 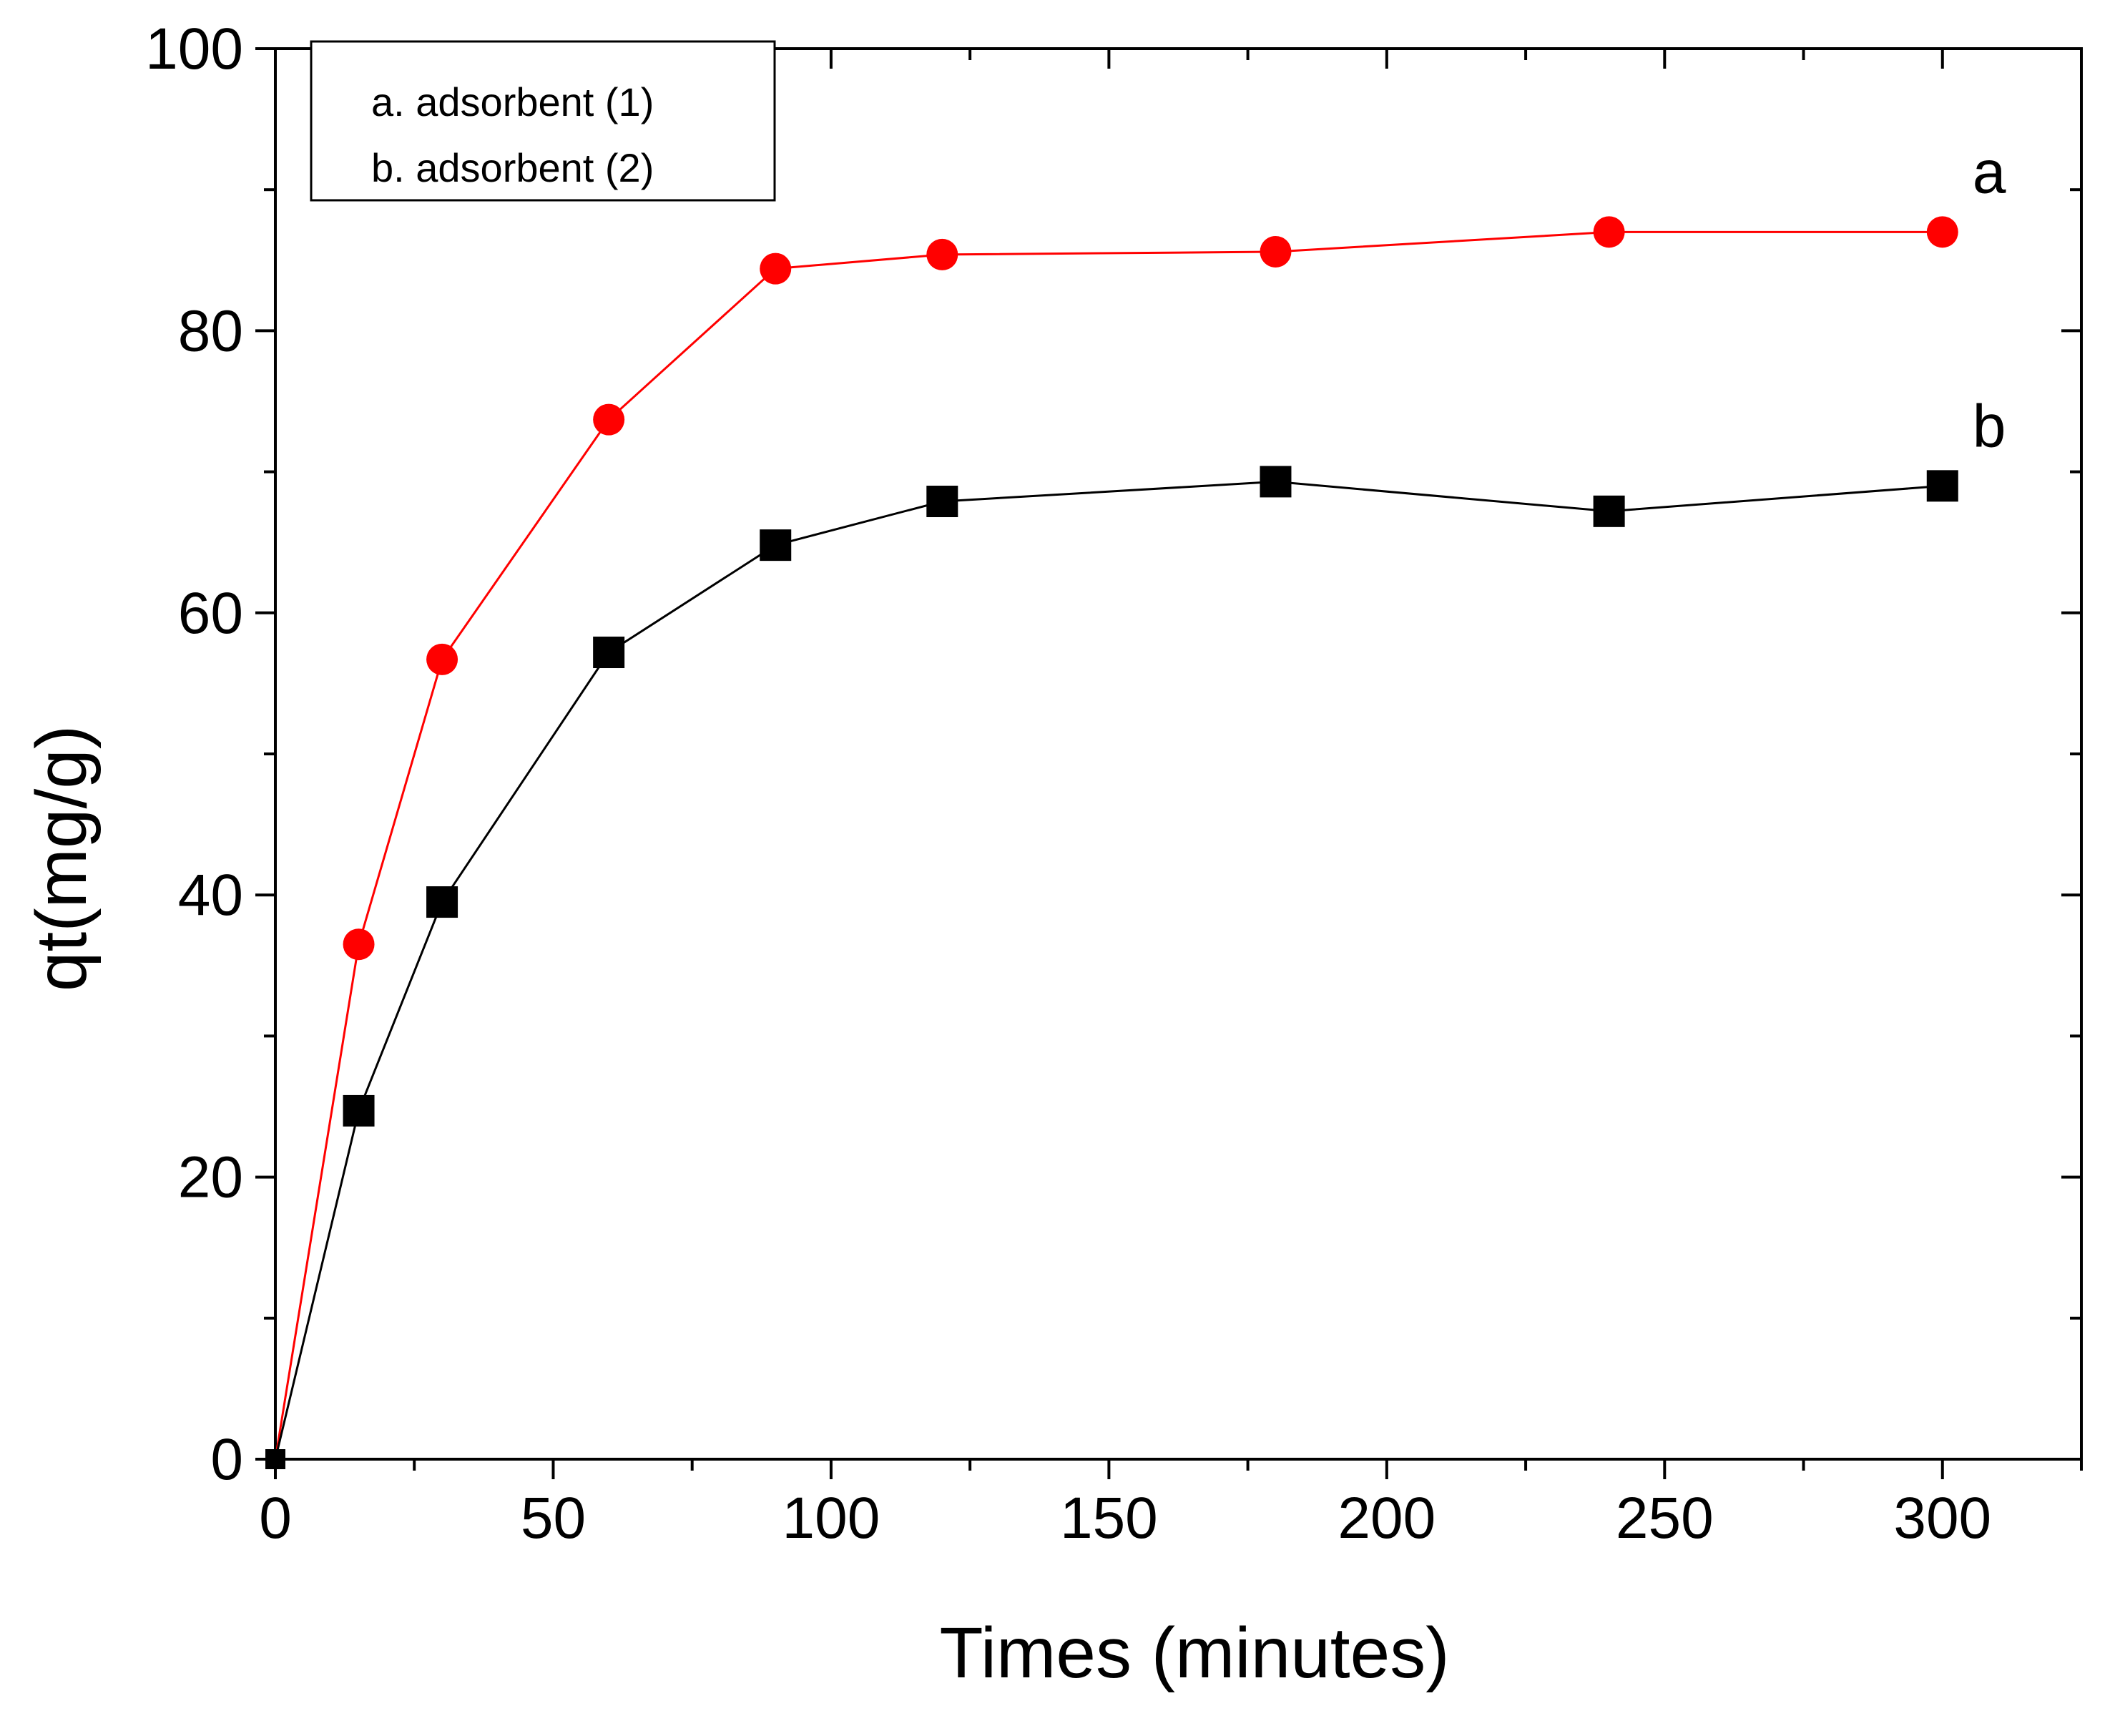 What do you see at coordinates (210, 895) in the screenshot?
I see `y-tick-label: 40` at bounding box center [210, 895].